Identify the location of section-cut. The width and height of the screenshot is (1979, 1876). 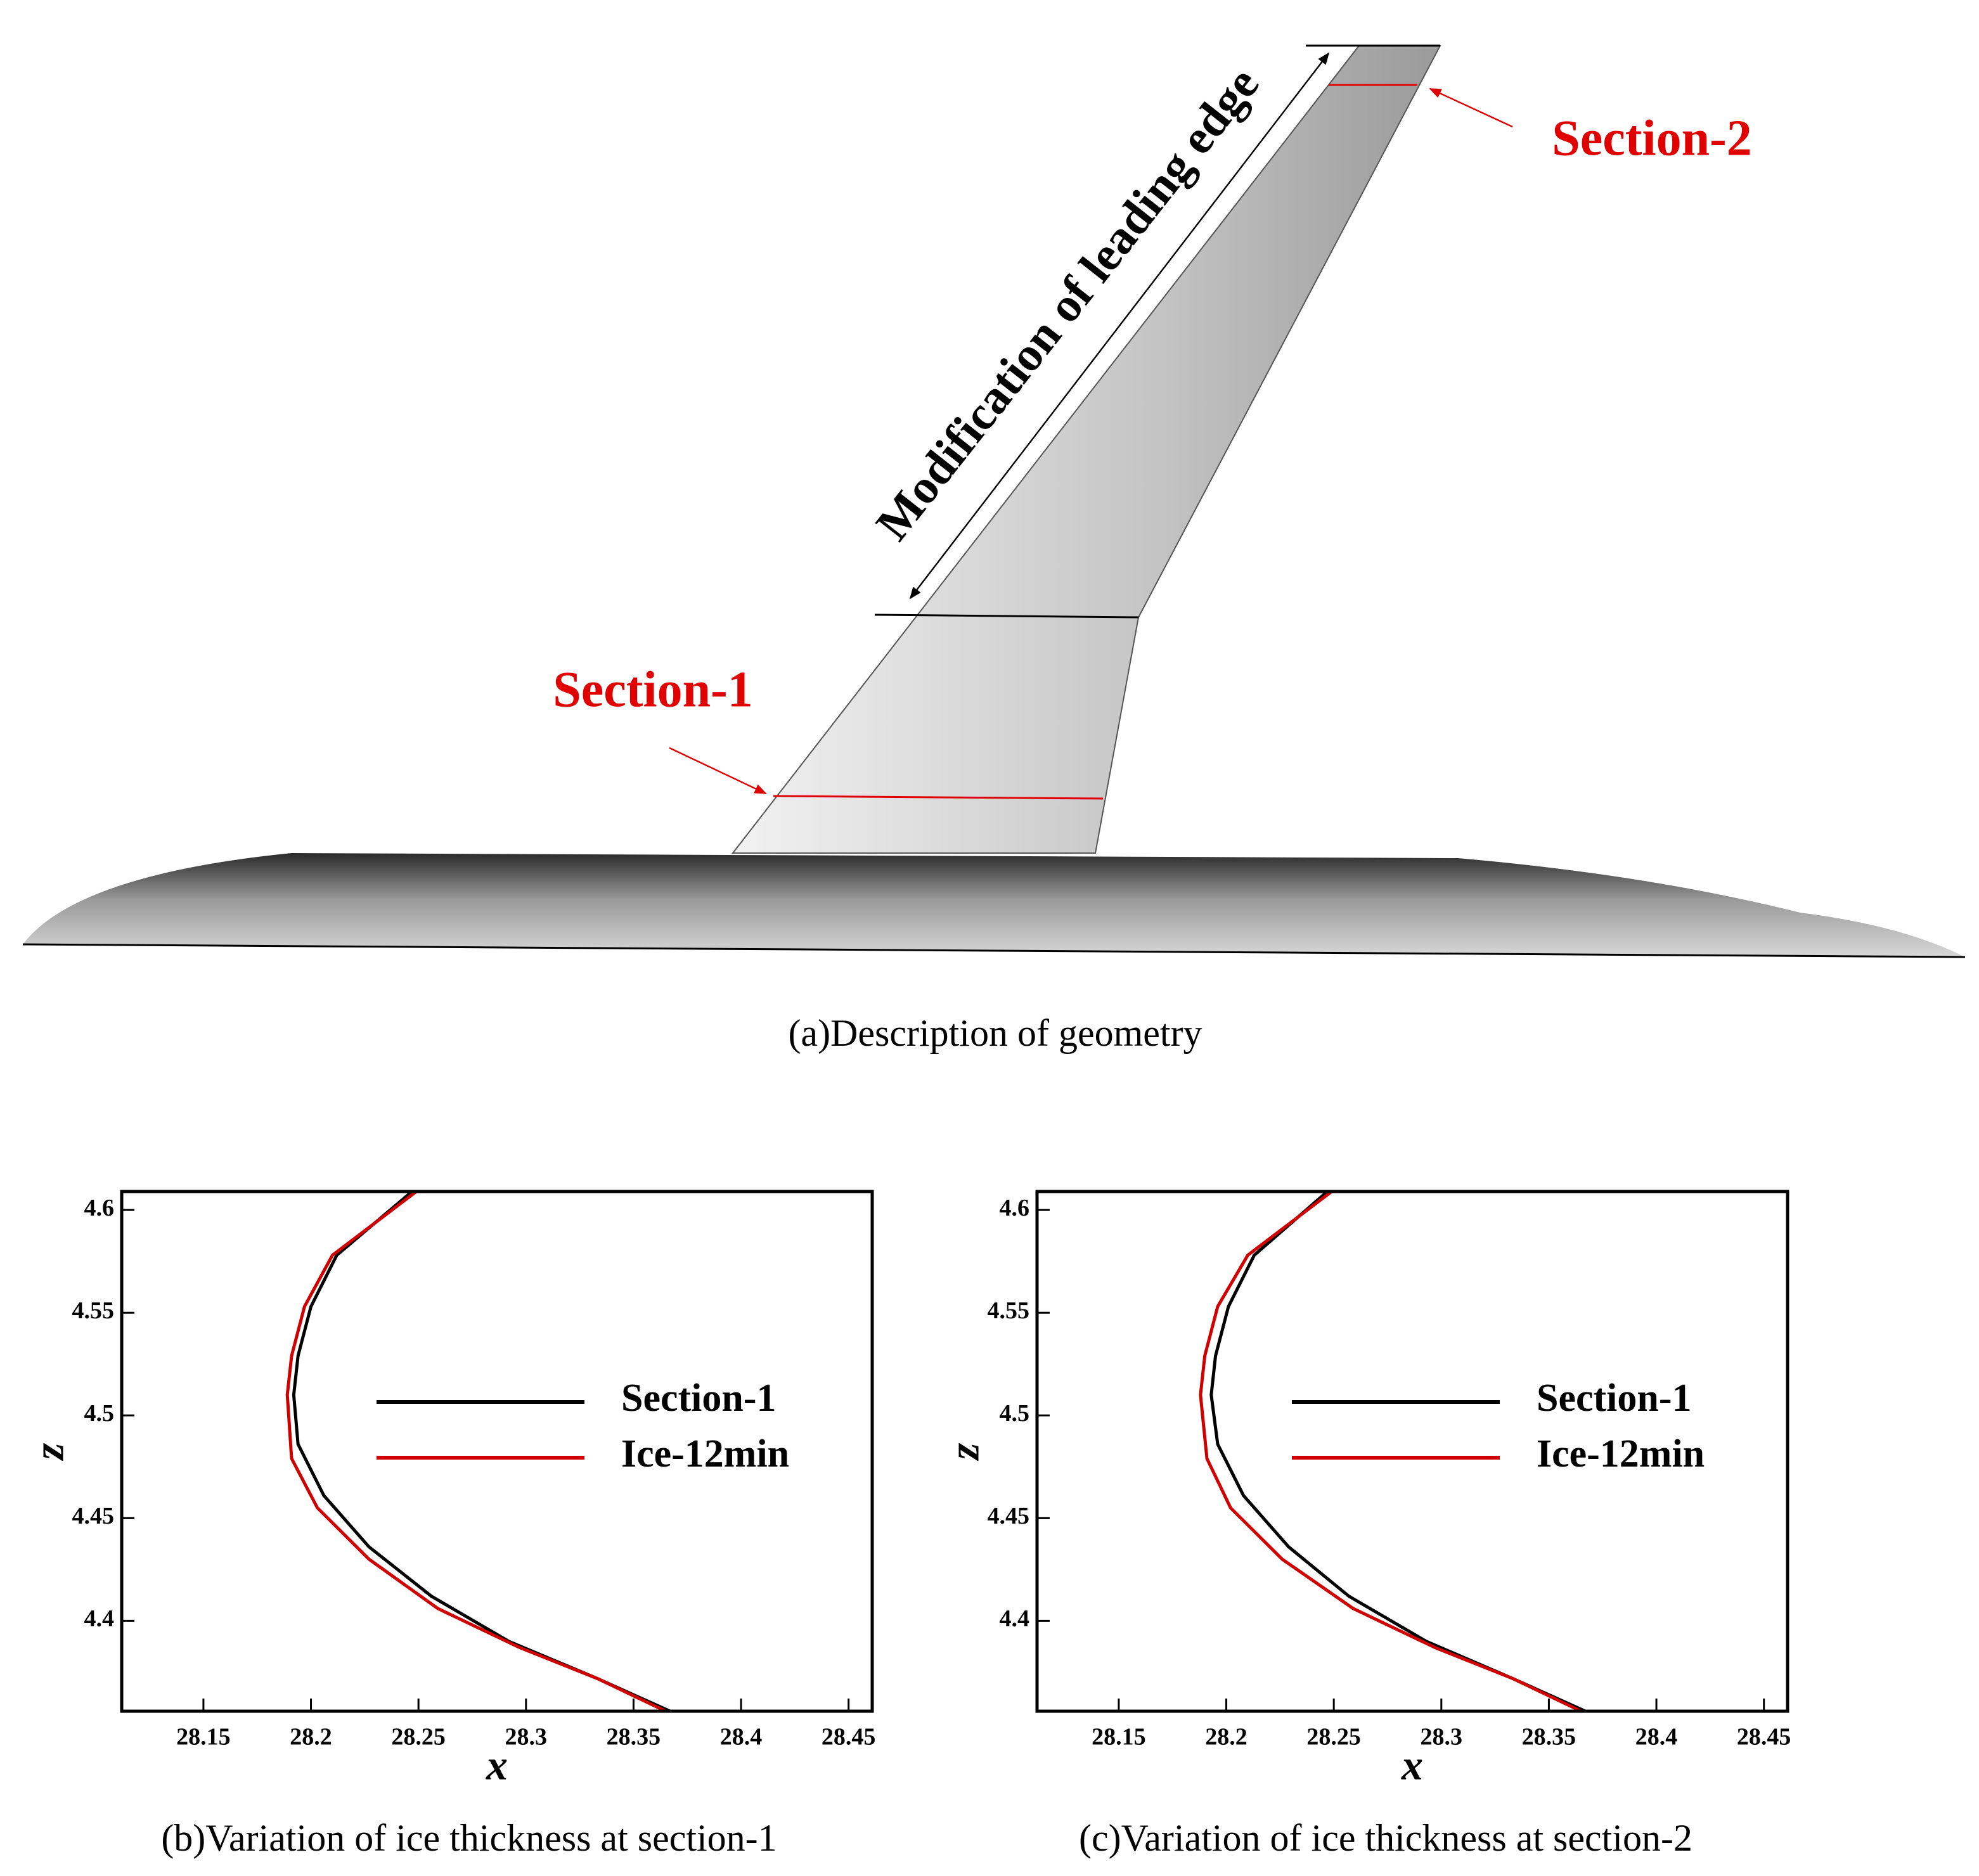
(1007, 616).